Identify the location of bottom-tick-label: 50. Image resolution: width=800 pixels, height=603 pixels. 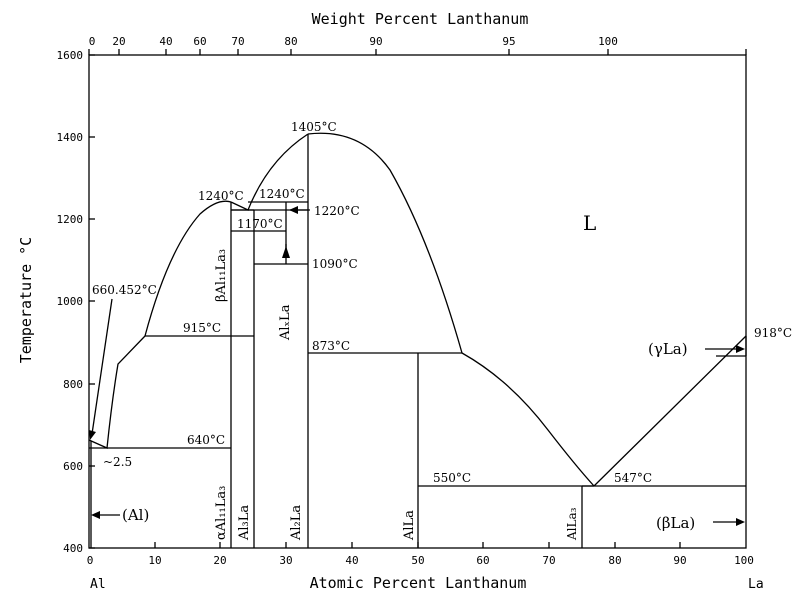
(417, 560).